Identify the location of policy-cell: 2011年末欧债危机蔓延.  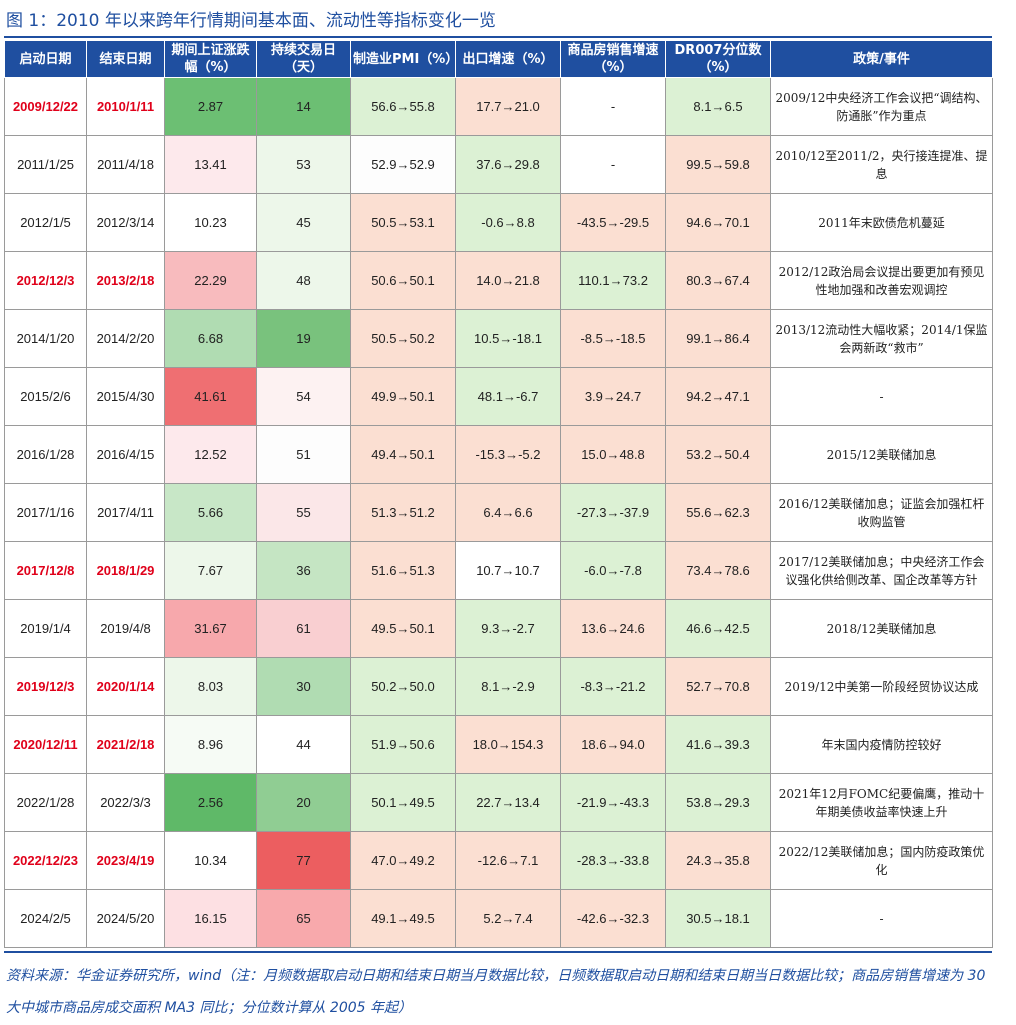
(881, 222).